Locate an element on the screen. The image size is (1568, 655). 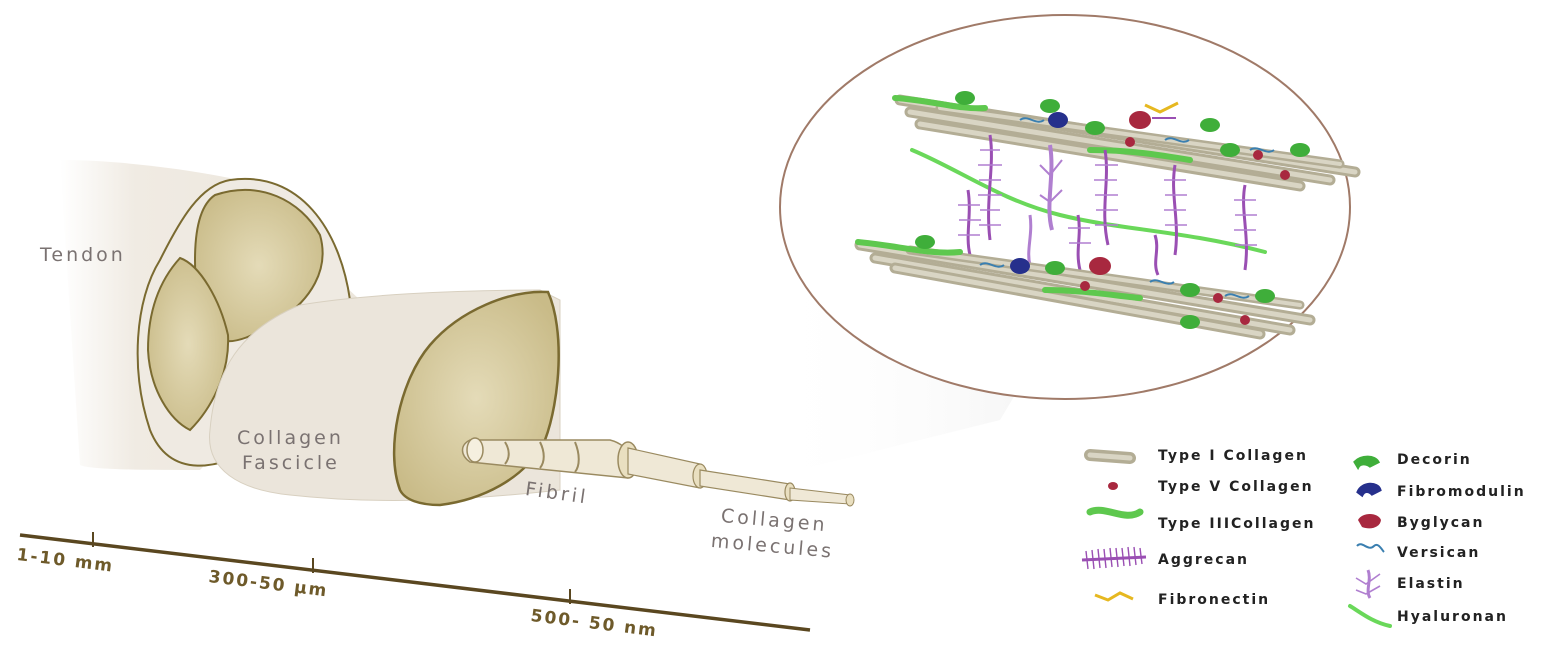
legend-type-1-collagen: Type I Collagen is located at coordinates (1233, 456).